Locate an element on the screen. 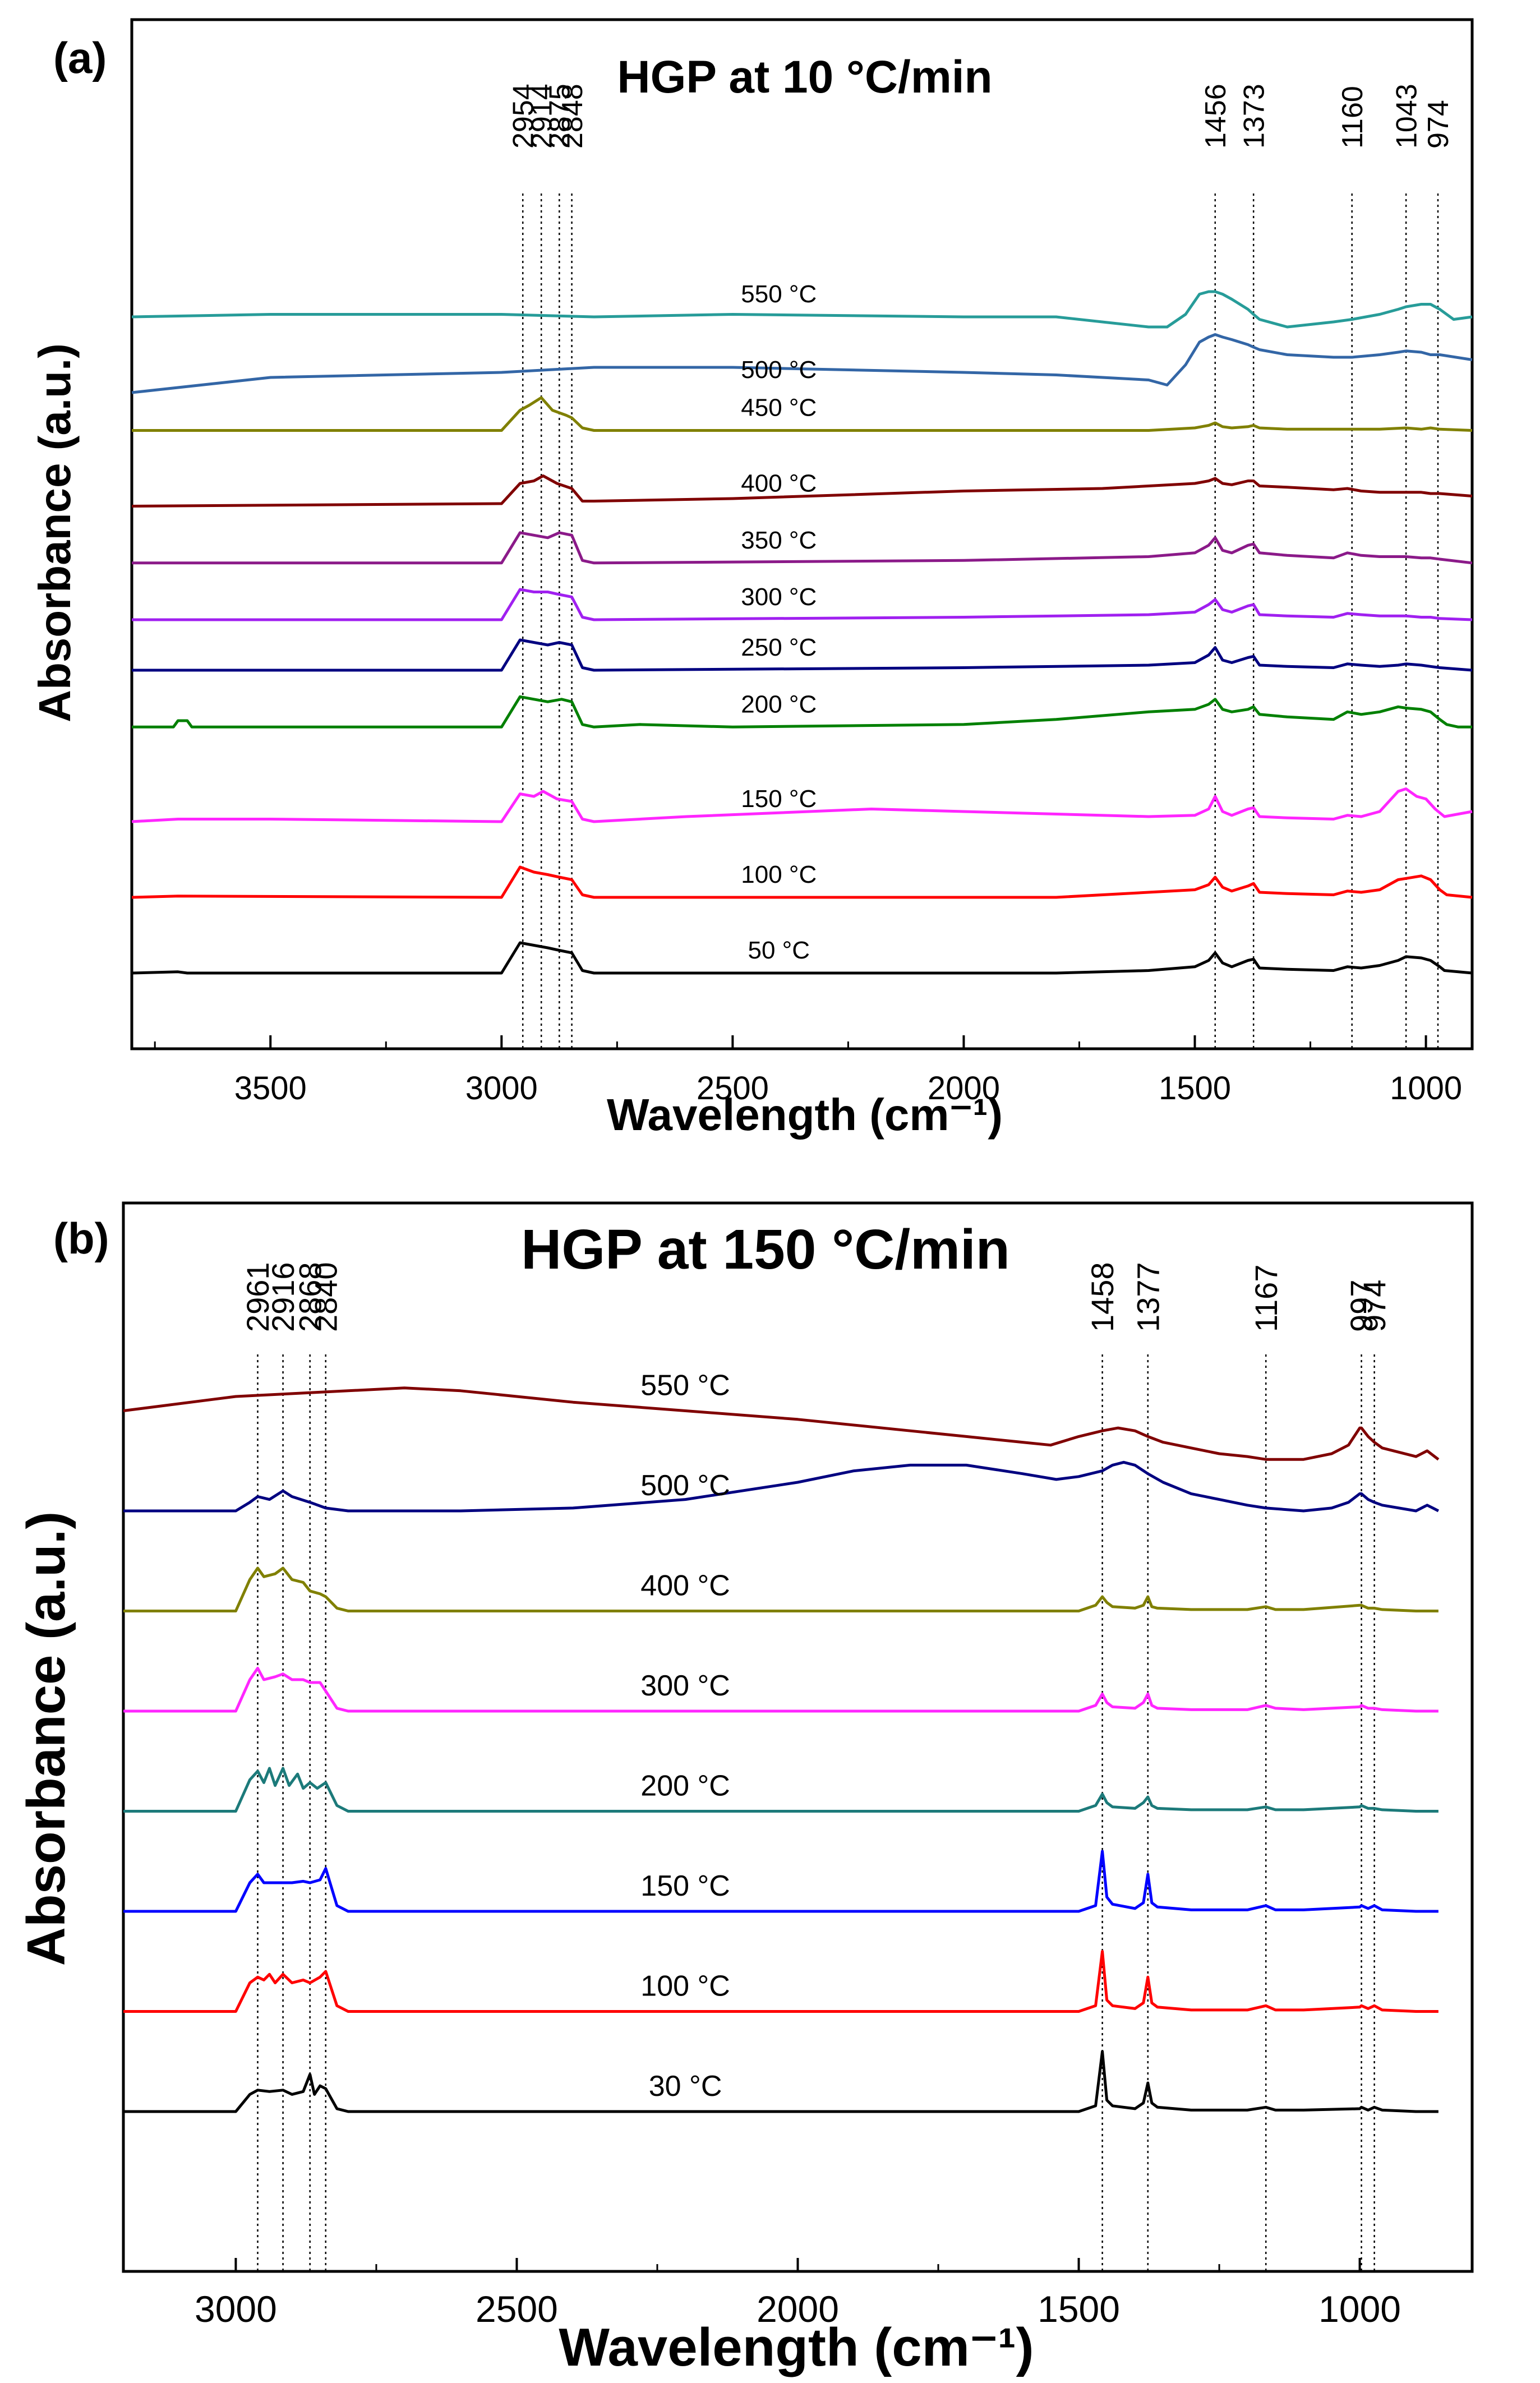  chart-title-b: HGP at 150 °C/min is located at coordinates (765, 1249).